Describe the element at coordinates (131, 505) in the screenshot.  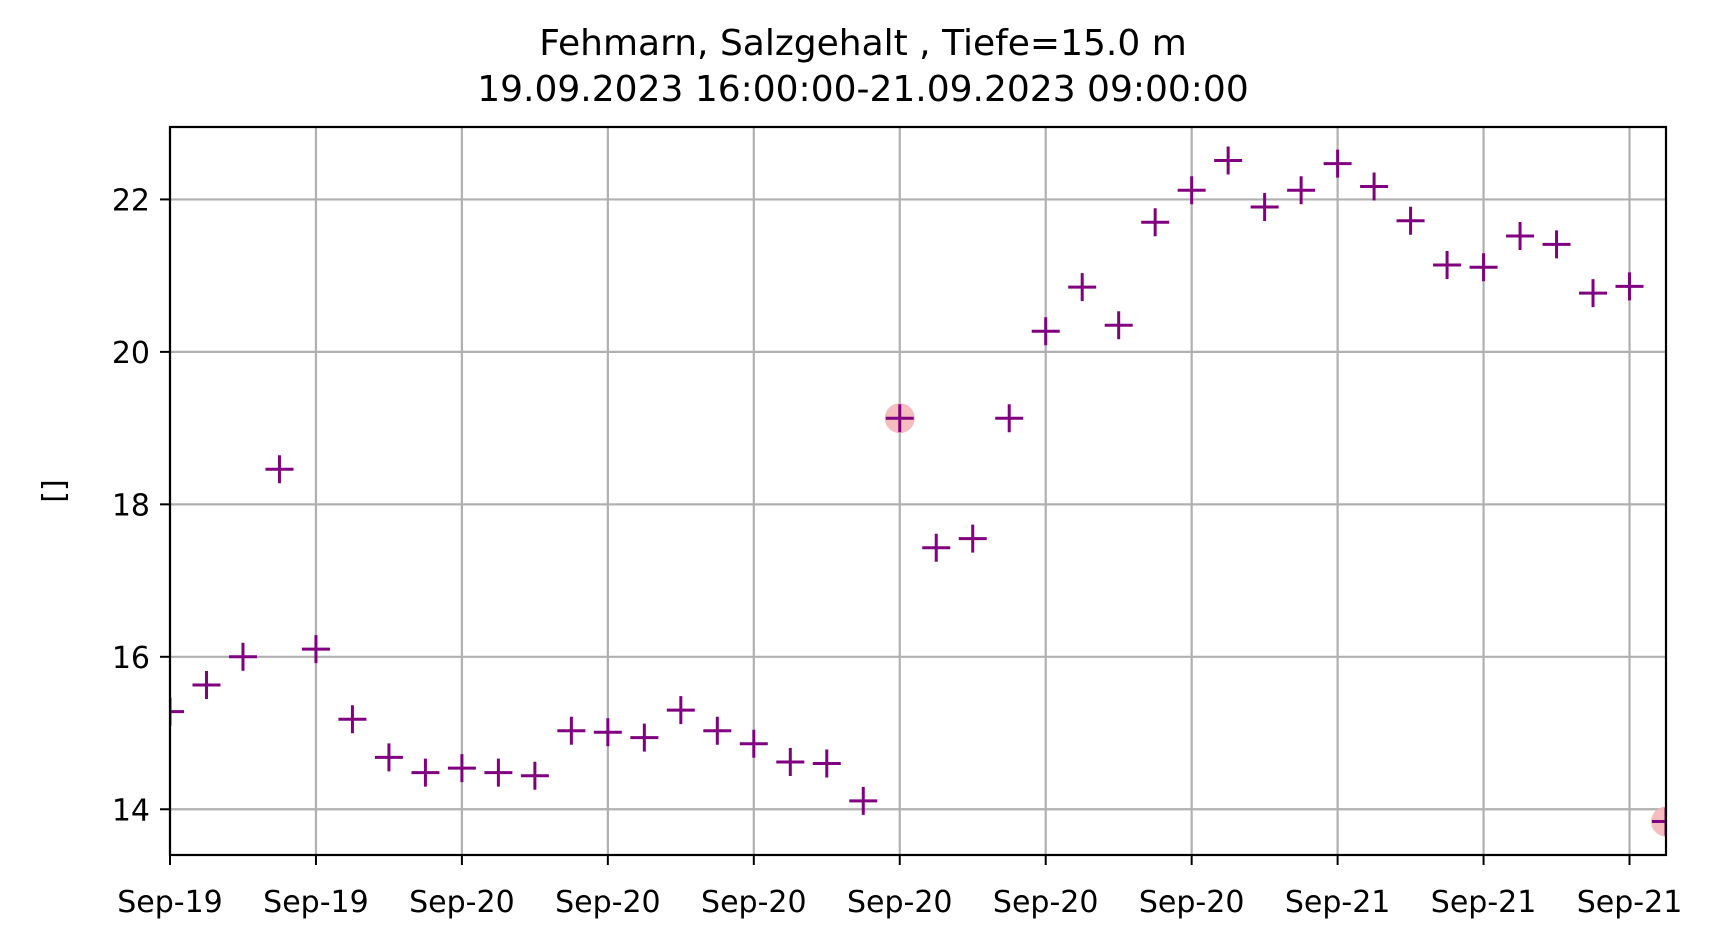
I see `y-tick-label: 18` at that location.